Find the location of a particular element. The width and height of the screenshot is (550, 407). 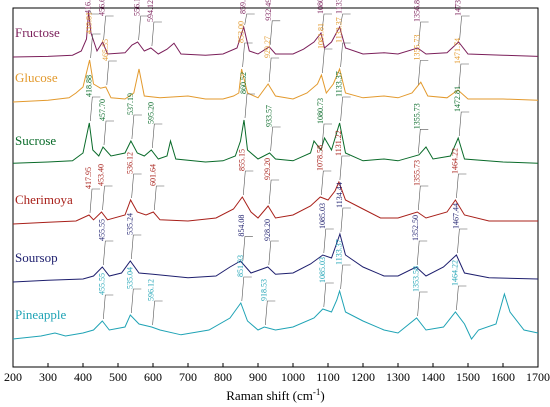

series-line-pineapple is located at coordinates (275, 314).